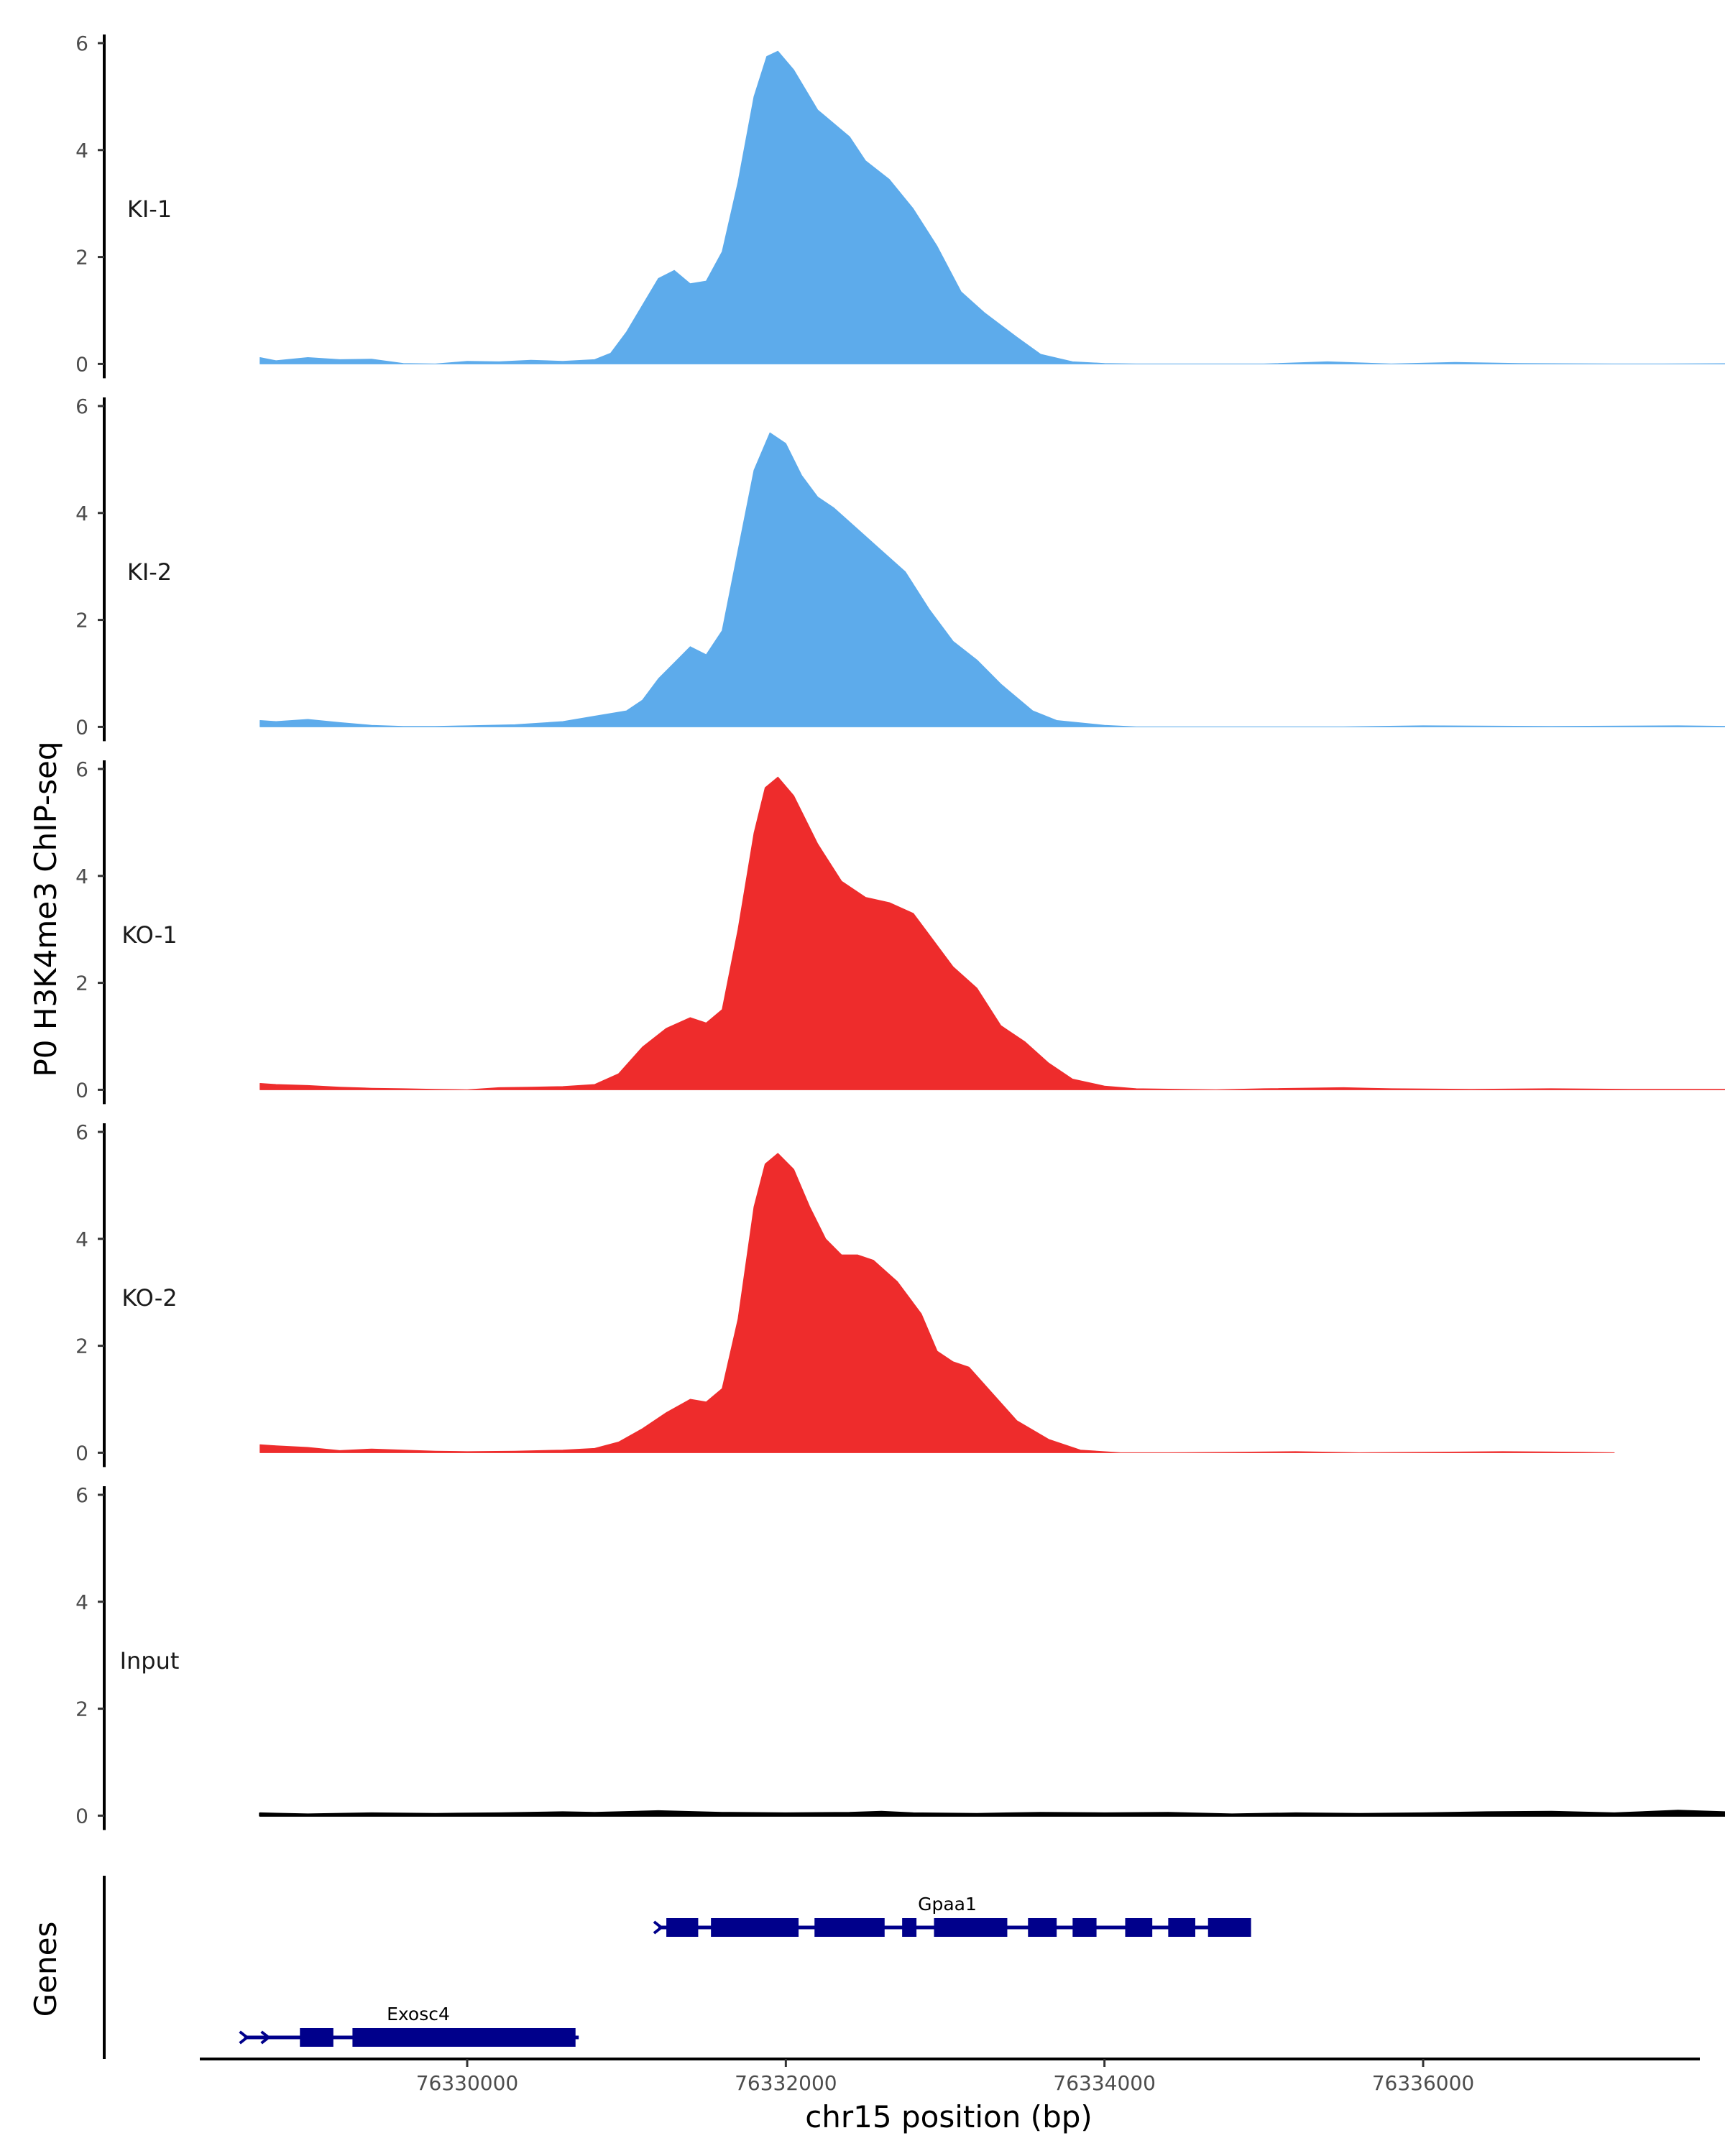 This screenshot has height=2156, width=1725. What do you see at coordinates (149, 935) in the screenshot?
I see `track-label: KO-1` at bounding box center [149, 935].